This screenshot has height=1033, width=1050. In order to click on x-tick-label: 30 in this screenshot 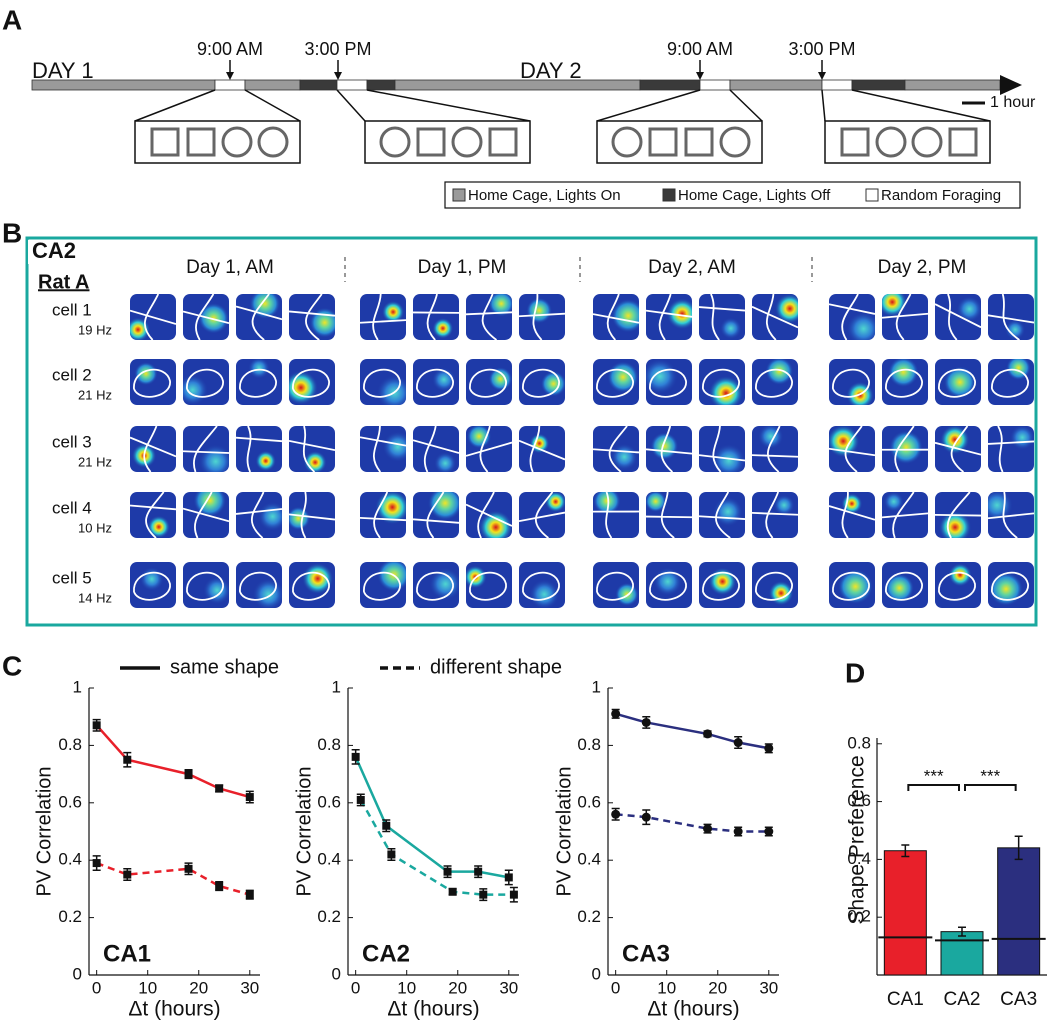, I will do `click(249, 987)`.